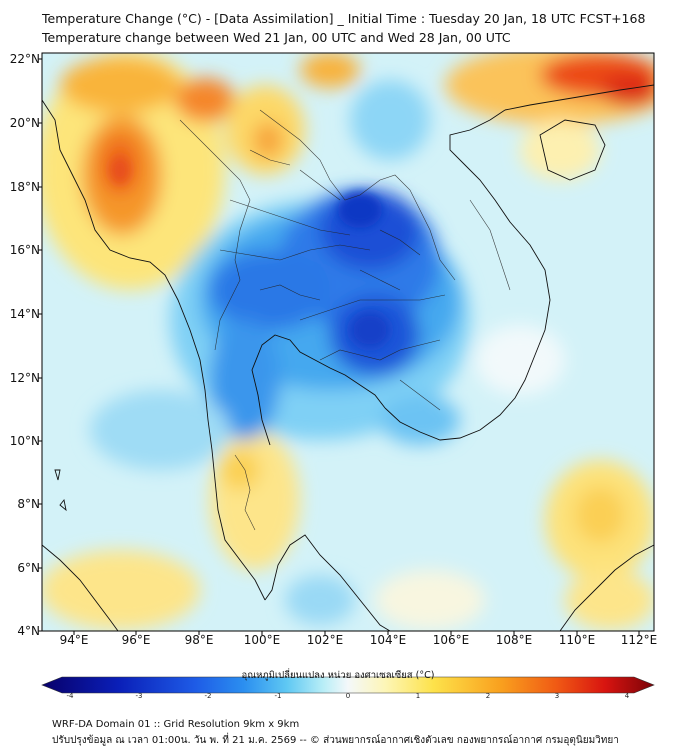 The image size is (676, 756). Describe the element at coordinates (24, 314) in the screenshot. I see `lat-tick-label: 14°N` at that location.